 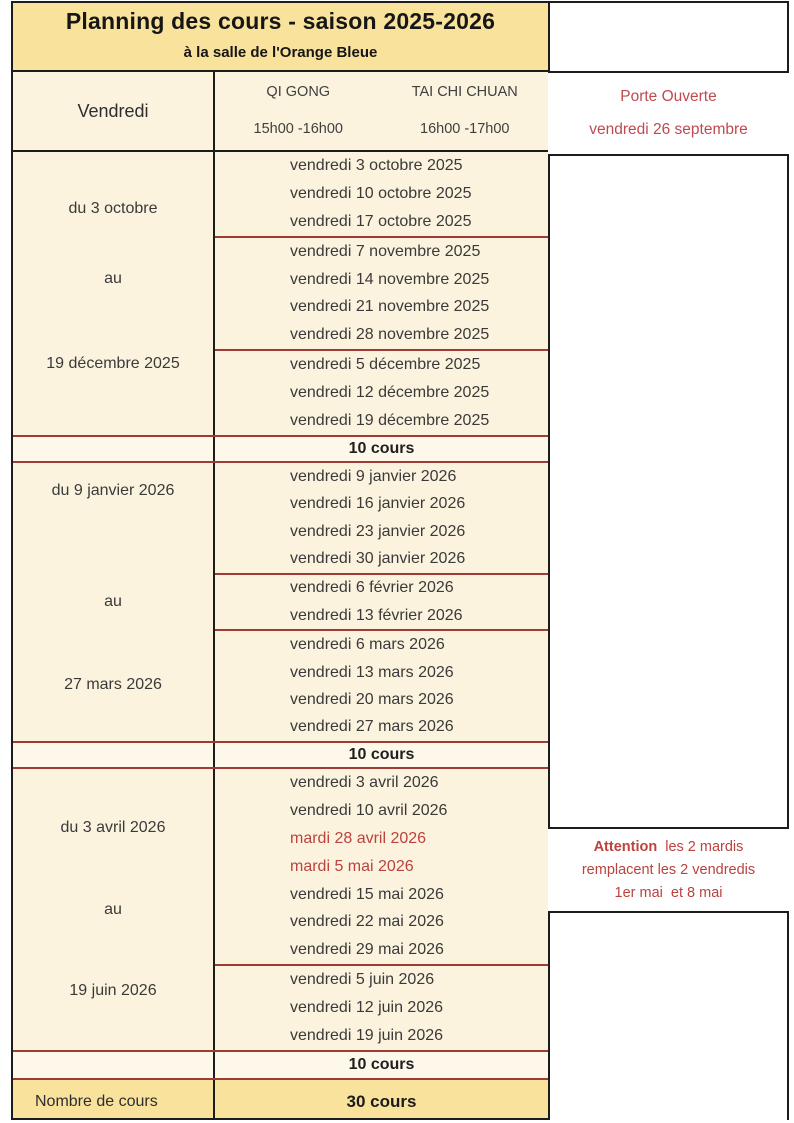 I want to click on date-row: vendredi 5 juin 2026, so click(x=381, y=979).